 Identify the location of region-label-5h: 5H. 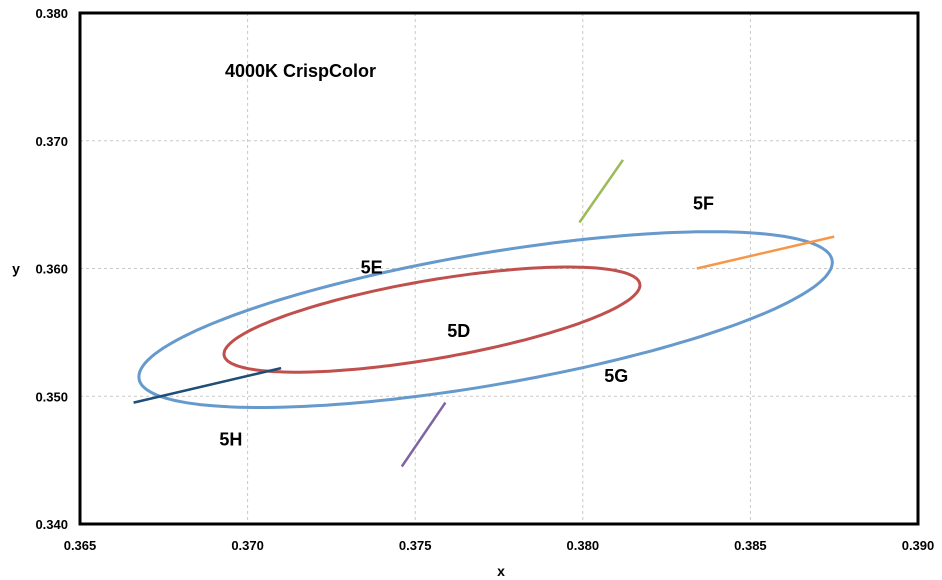
(230, 440).